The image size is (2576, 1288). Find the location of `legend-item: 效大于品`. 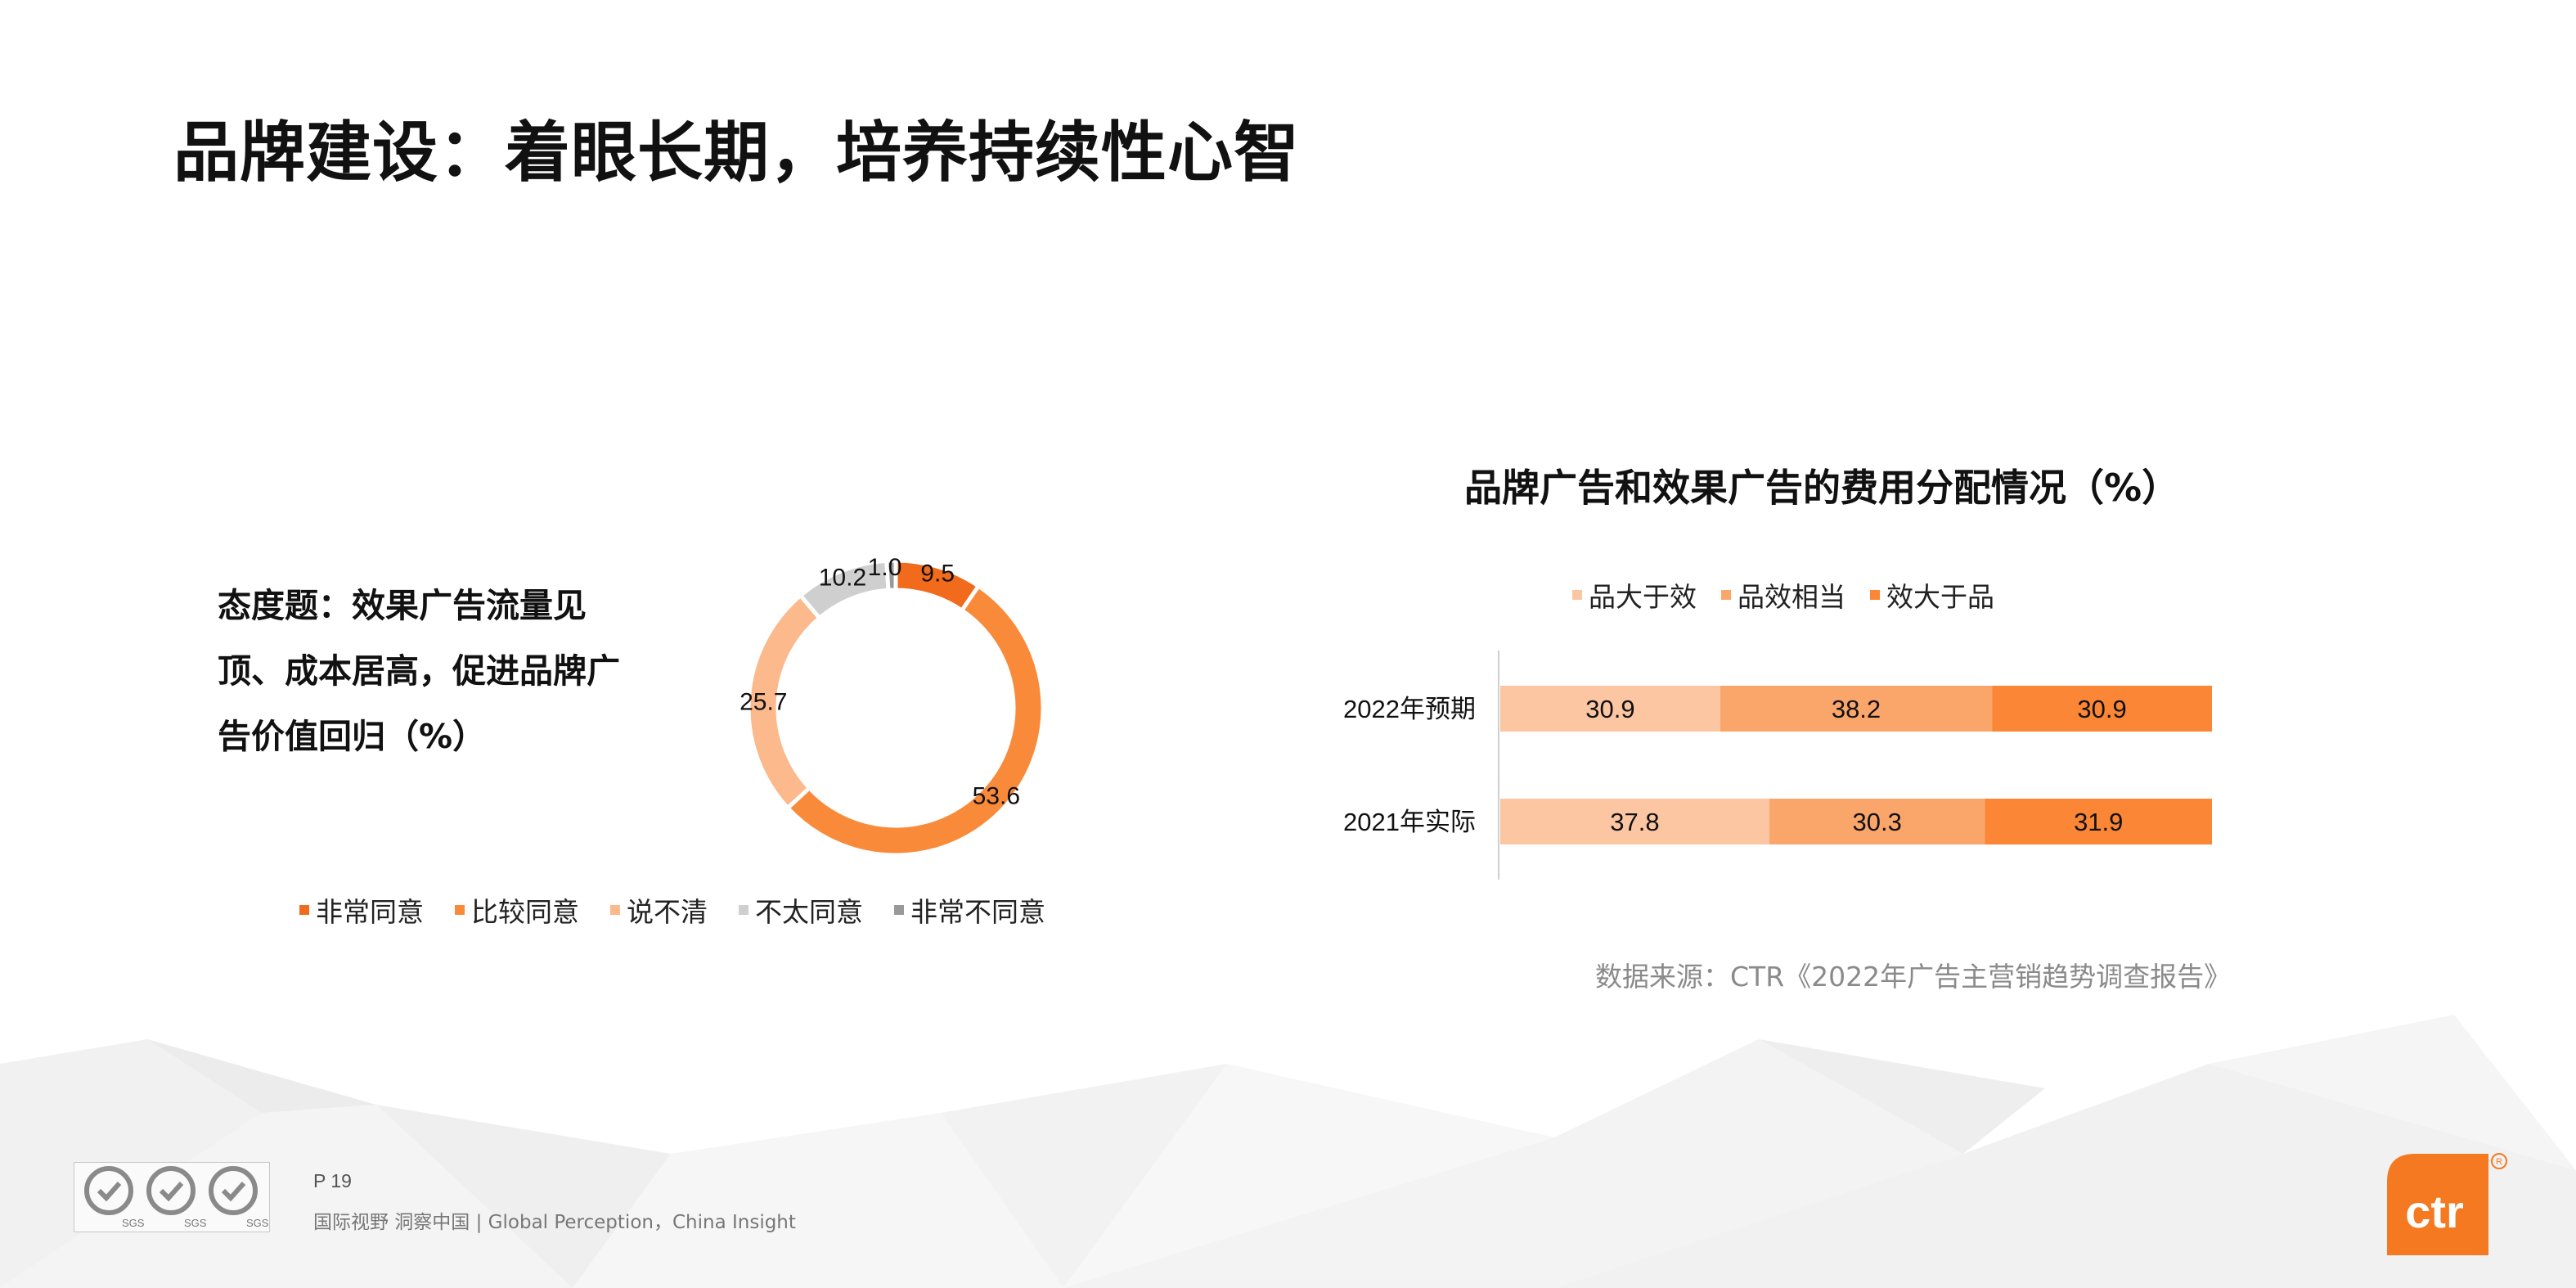

legend-item: 效大于品 is located at coordinates (1932, 595).